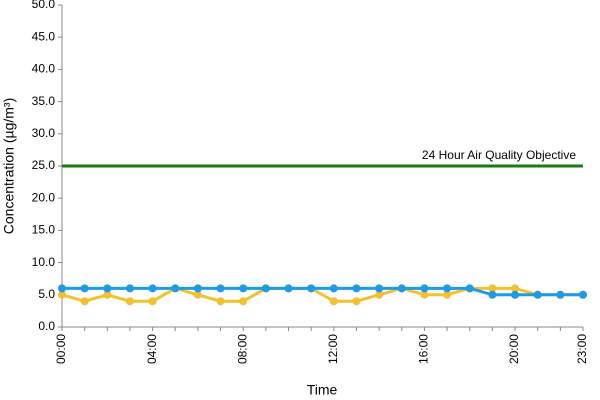 This screenshot has width=600, height=400. Describe the element at coordinates (44, 165) in the screenshot. I see `y-tick-label: 25.0` at that location.